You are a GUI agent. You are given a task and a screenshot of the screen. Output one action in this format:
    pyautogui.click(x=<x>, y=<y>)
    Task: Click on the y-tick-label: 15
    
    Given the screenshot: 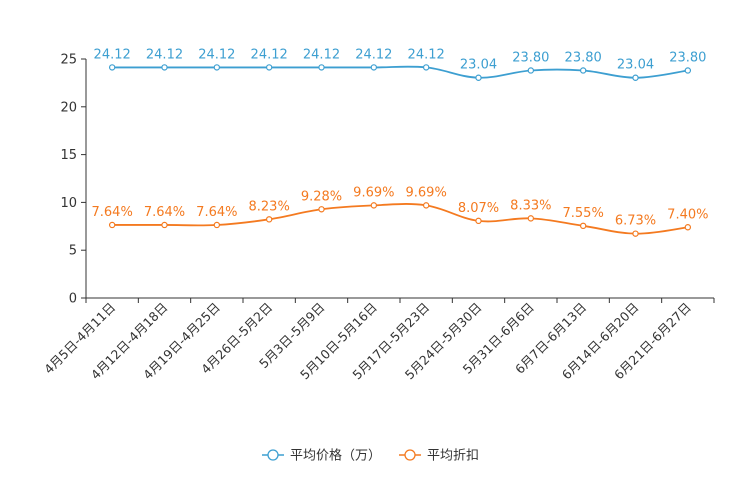 What is the action you would take?
    pyautogui.click(x=68, y=155)
    